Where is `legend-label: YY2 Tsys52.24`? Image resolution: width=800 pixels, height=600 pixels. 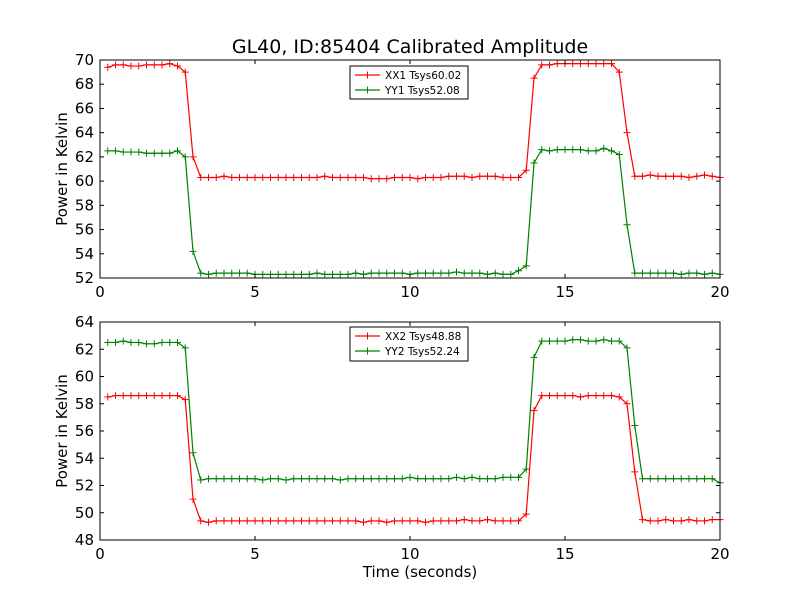
legend-label: YY2 Tsys52.24 is located at coordinates (422, 352).